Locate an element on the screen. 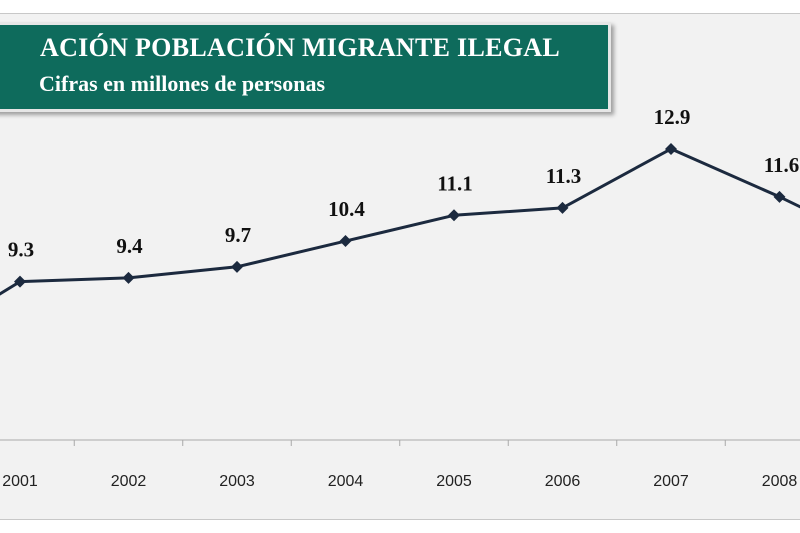 The height and width of the screenshot is (533, 800). x-tick-label: 2008 is located at coordinates (780, 481).